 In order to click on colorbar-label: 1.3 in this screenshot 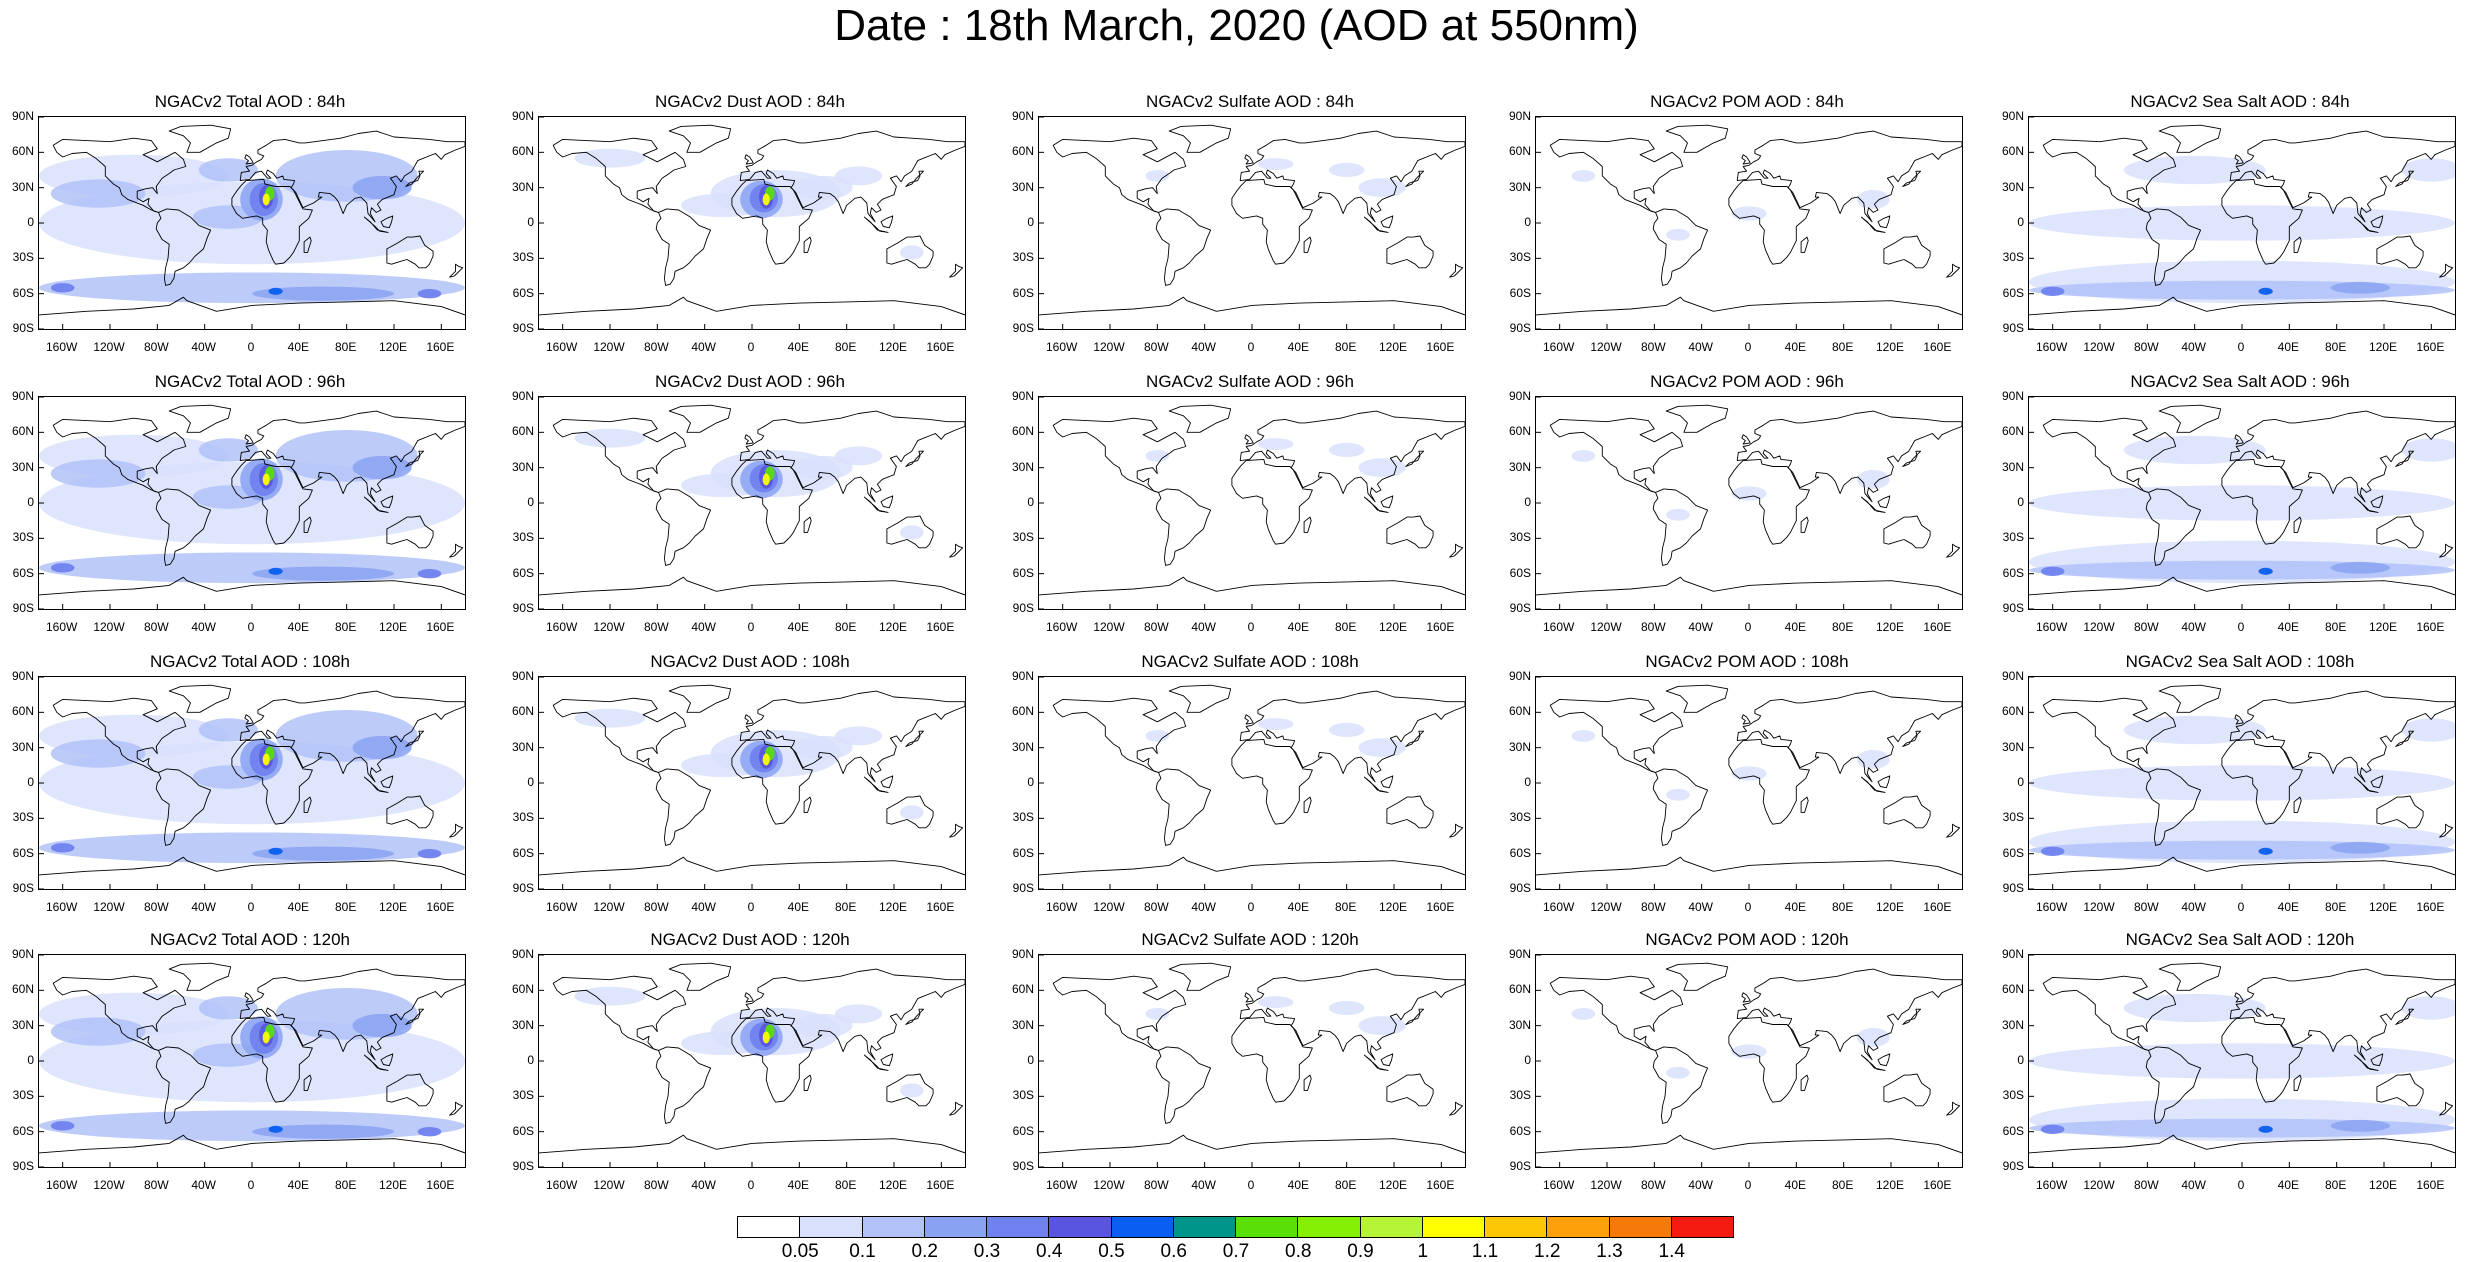, I will do `click(1609, 1251)`.